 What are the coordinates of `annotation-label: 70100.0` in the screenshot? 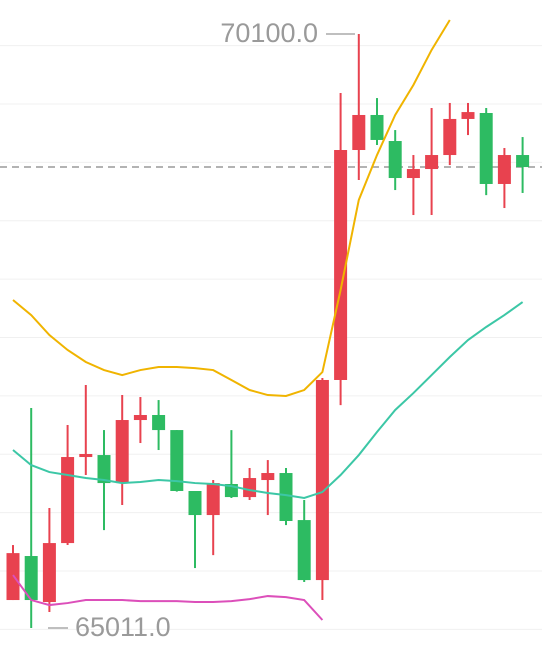 It's located at (269, 33).